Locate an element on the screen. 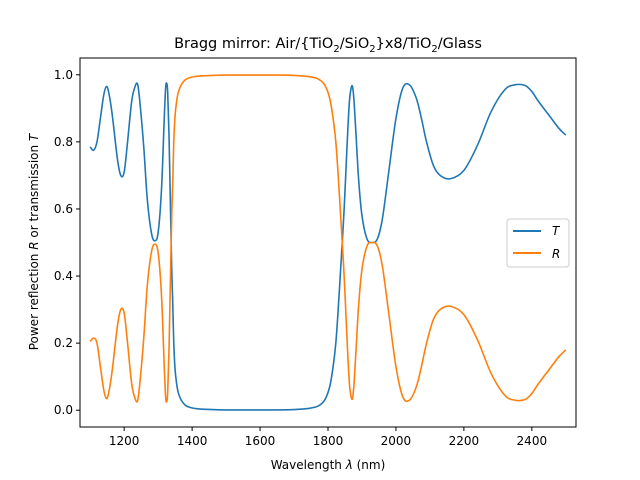 Image resolution: width=640 pixels, height=480 pixels. y-tick-label: 0.4 is located at coordinates (63, 276).